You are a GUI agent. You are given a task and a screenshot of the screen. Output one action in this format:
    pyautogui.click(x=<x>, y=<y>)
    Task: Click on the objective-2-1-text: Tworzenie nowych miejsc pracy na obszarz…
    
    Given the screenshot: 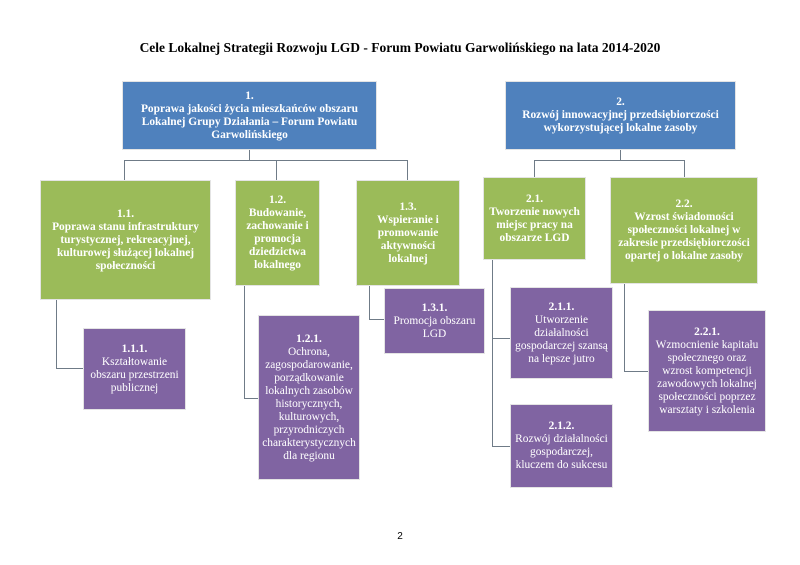 What is the action you would take?
    pyautogui.click(x=534, y=225)
    